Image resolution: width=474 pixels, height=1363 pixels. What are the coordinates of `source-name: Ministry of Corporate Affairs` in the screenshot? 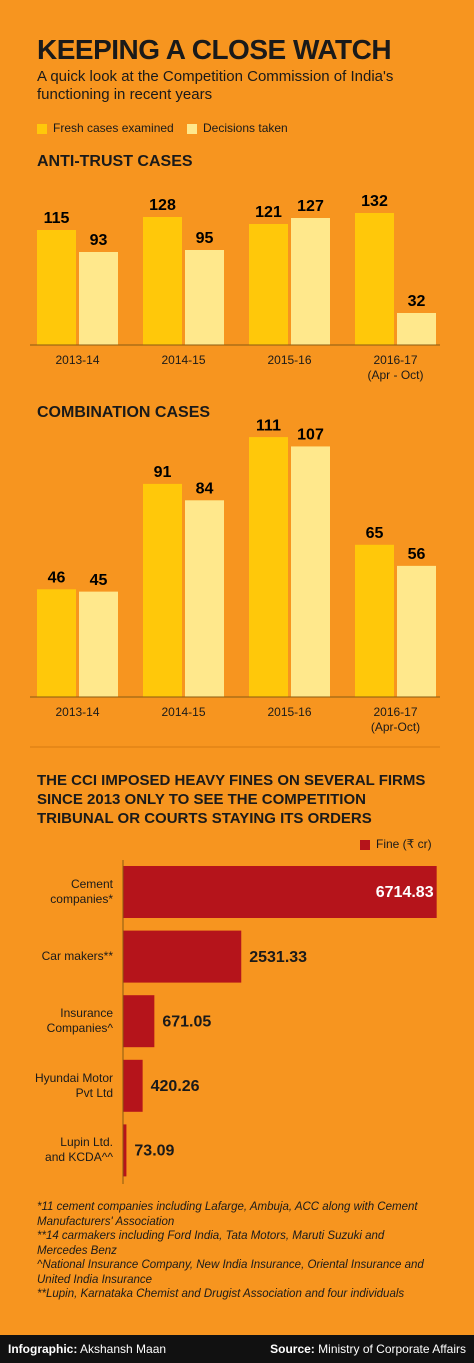 It's located at (392, 1349).